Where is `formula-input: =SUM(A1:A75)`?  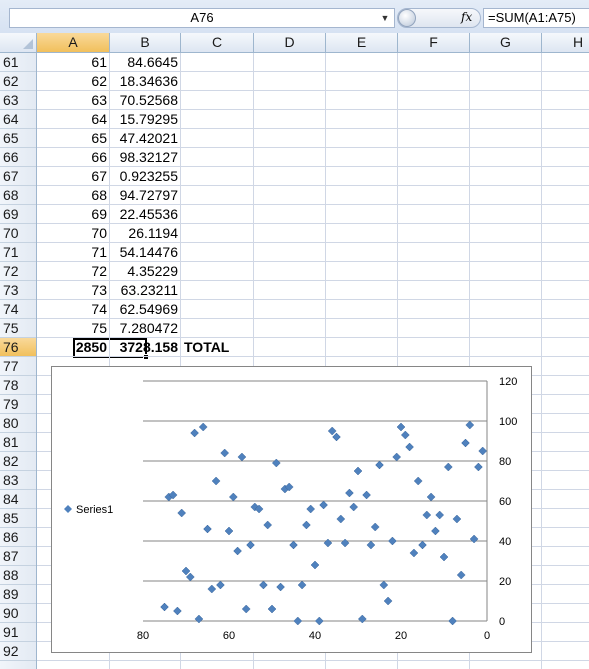
formula-input: =SUM(A1:A75) is located at coordinates (536, 18).